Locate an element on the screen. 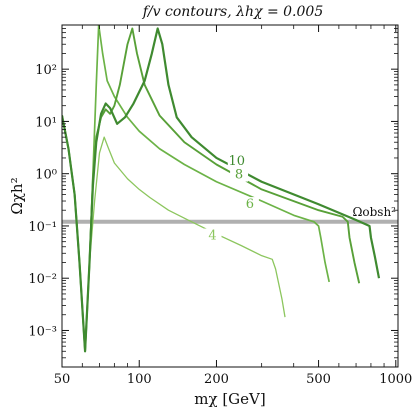 The image size is (415, 415). y-tick-label: 10⁰ is located at coordinates (46, 175).